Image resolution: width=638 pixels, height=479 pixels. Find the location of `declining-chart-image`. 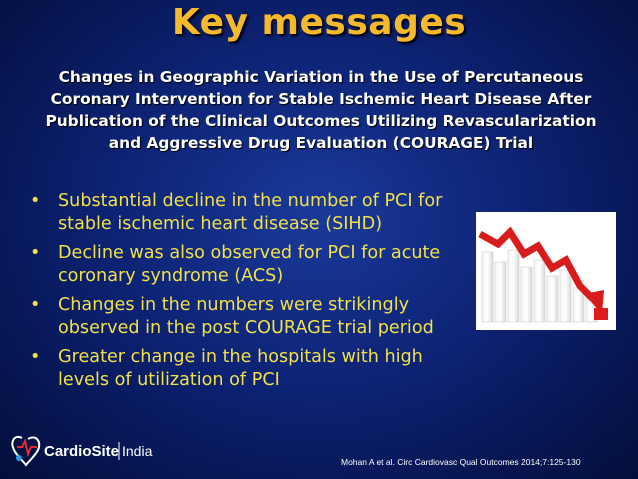

declining-chart-image is located at coordinates (546, 271).